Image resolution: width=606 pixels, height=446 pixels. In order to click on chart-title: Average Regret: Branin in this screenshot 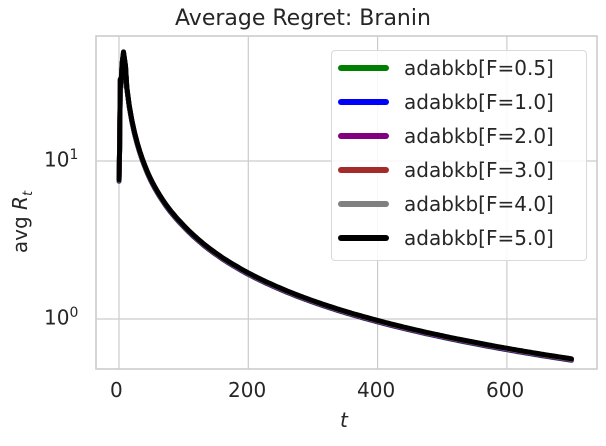, I will do `click(303, 18)`.